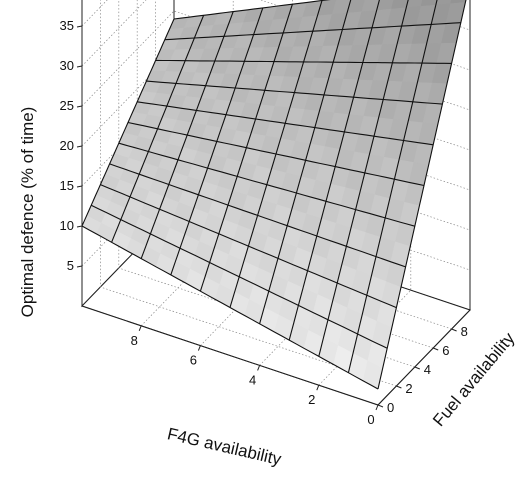 Image resolution: width=516 pixels, height=485 pixels. Describe the element at coordinates (67, 145) in the screenshot. I see `z-tick-label: 20` at that location.